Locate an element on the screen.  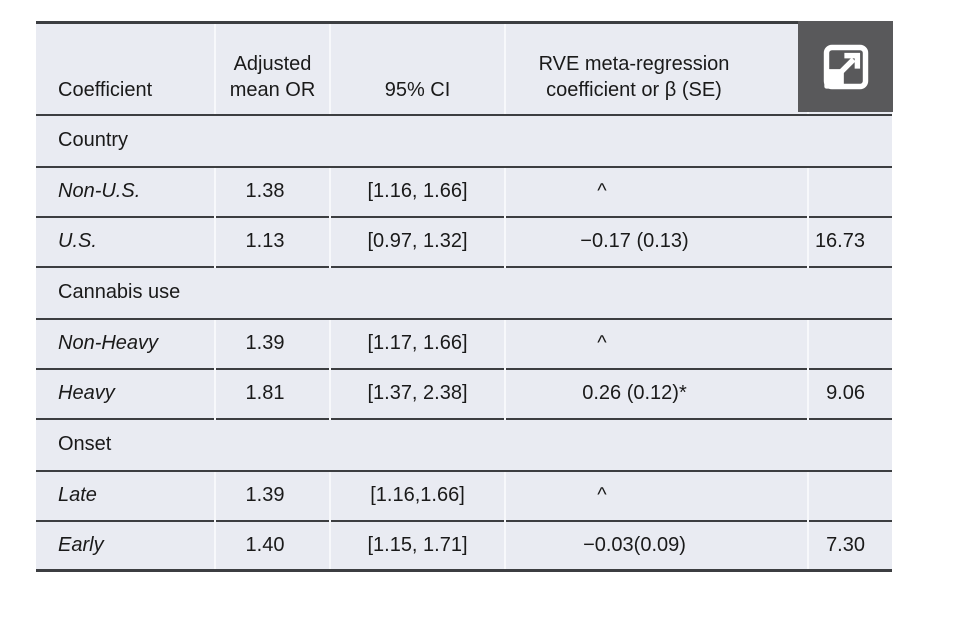
cell-q-stat: 7.30 is located at coordinates (849, 545).